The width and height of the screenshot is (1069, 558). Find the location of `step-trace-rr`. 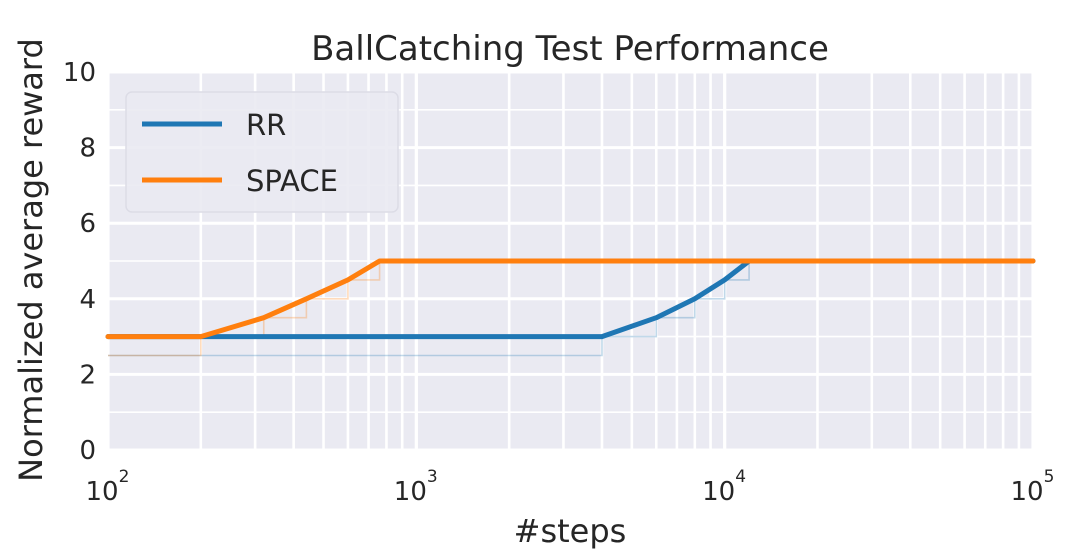

step-trace-rr is located at coordinates (429, 309).